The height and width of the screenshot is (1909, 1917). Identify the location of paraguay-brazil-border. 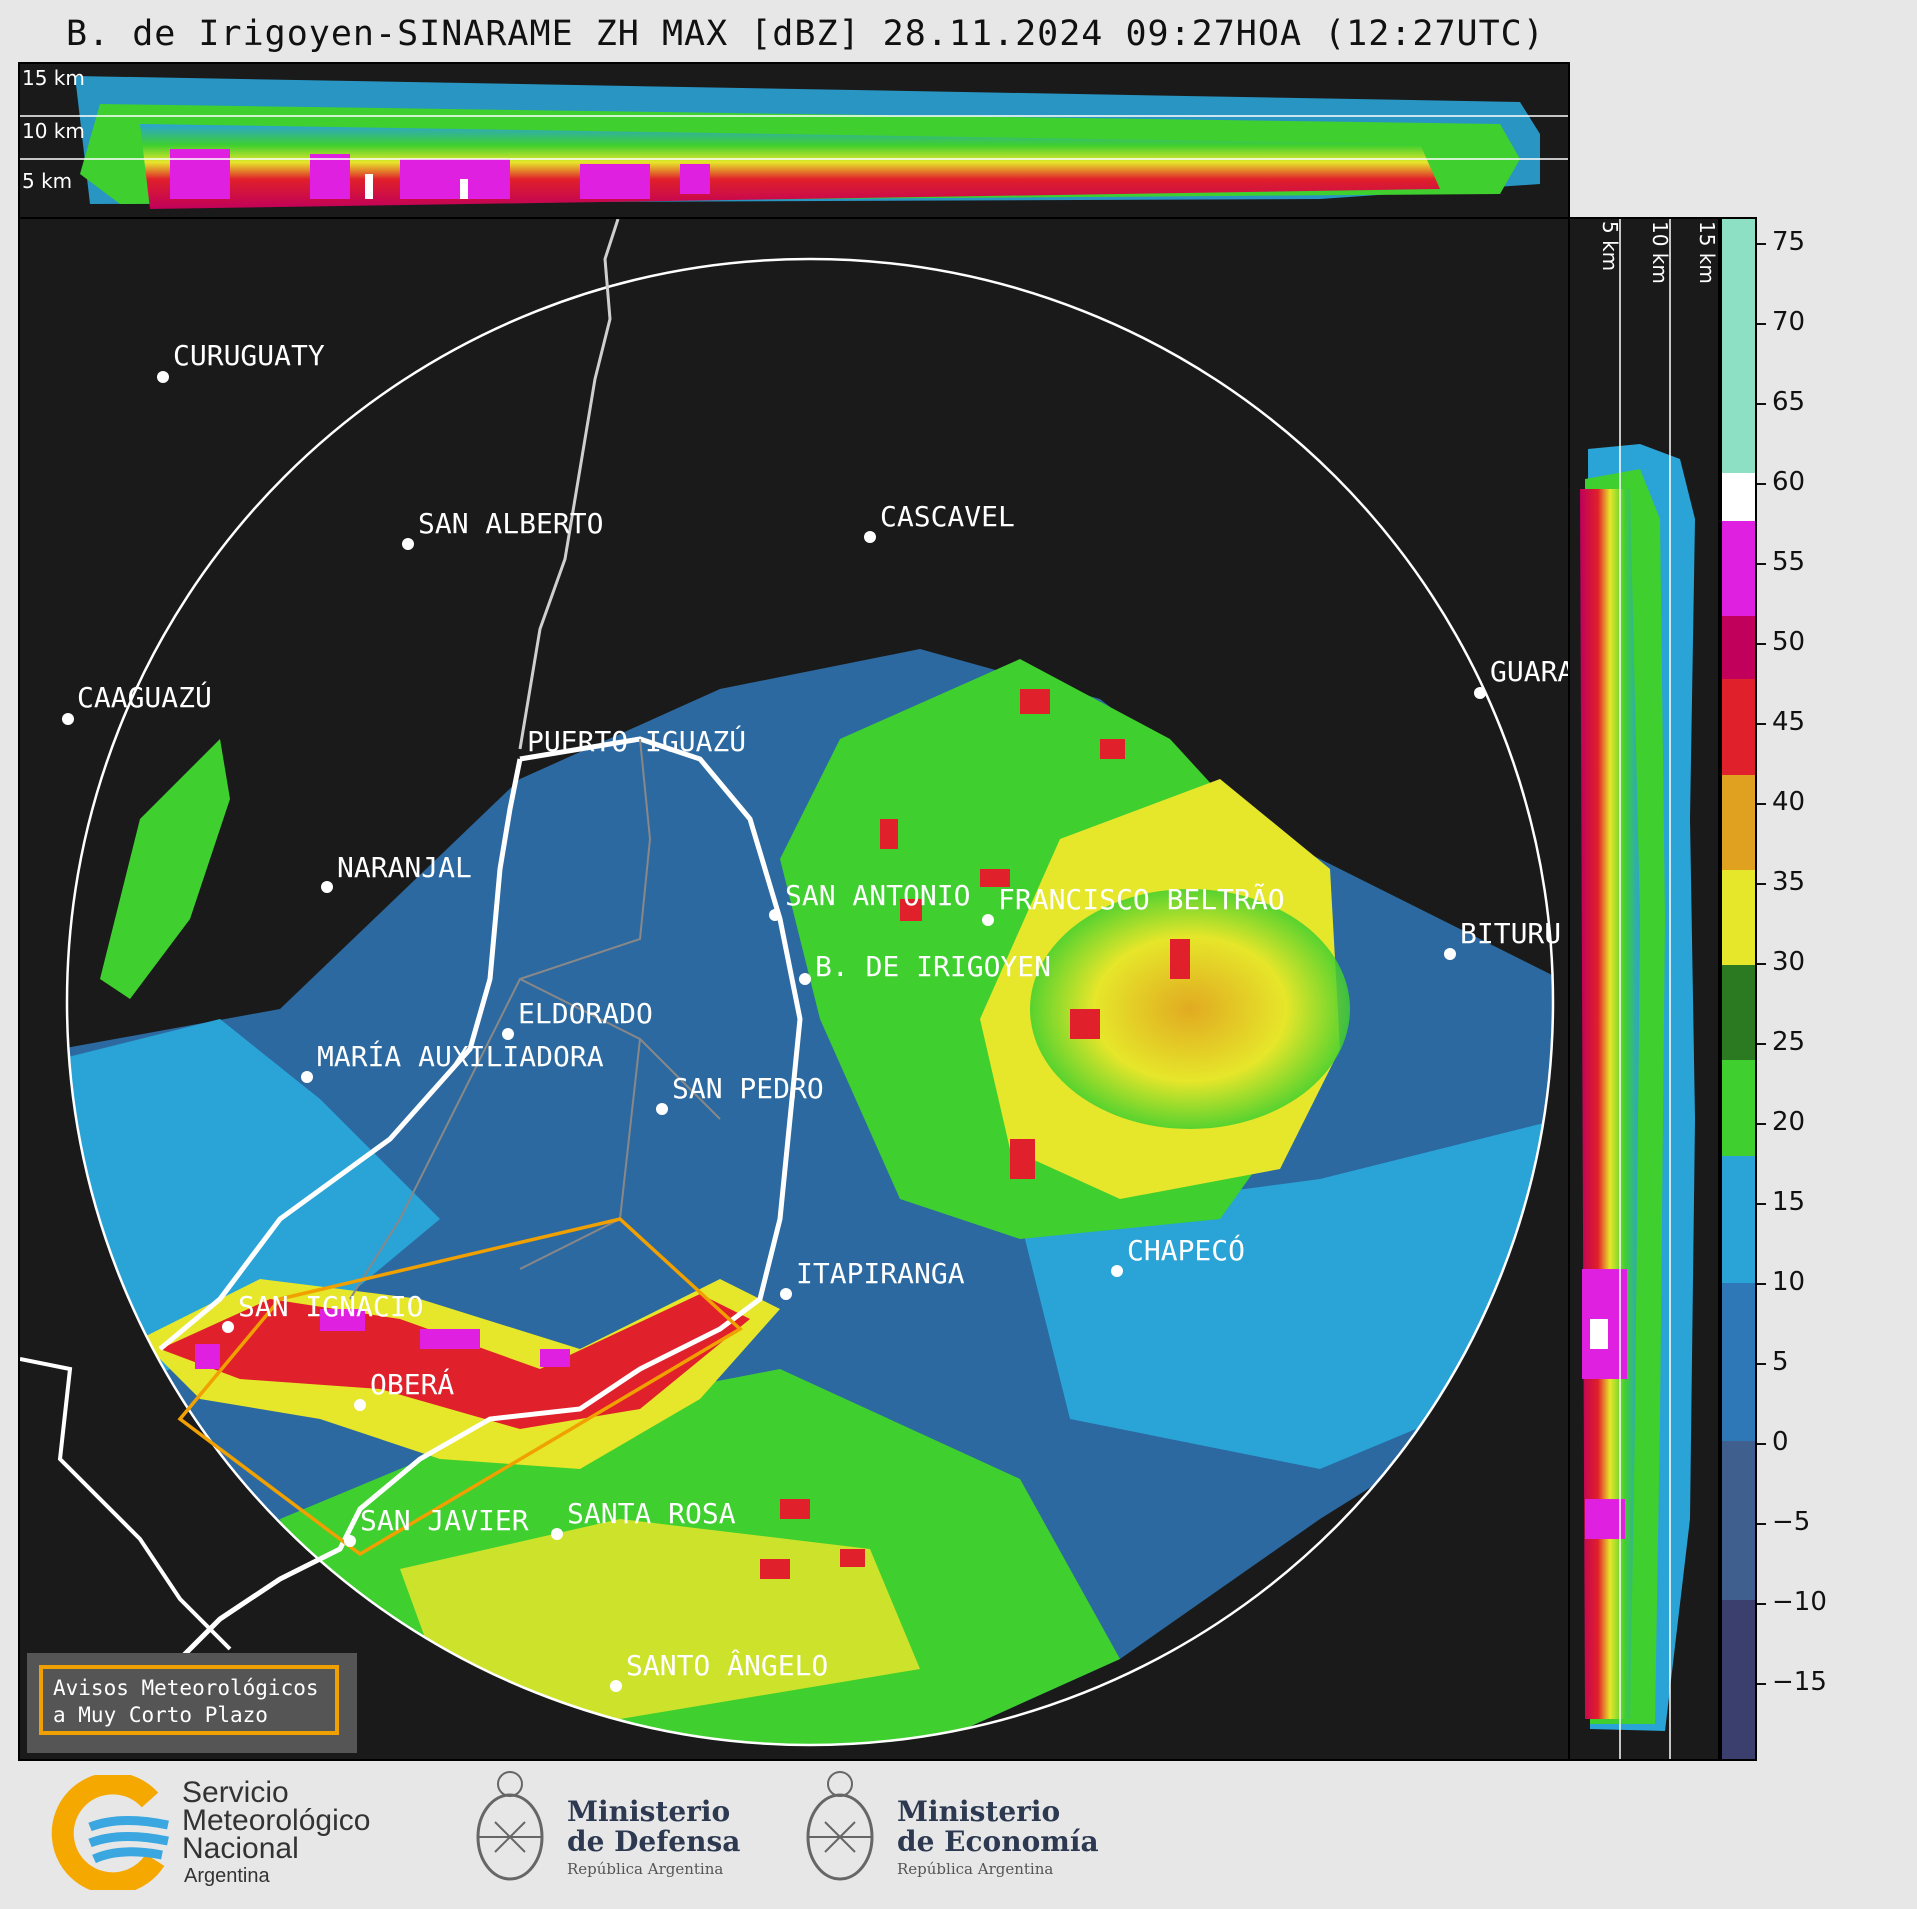
(569, 484).